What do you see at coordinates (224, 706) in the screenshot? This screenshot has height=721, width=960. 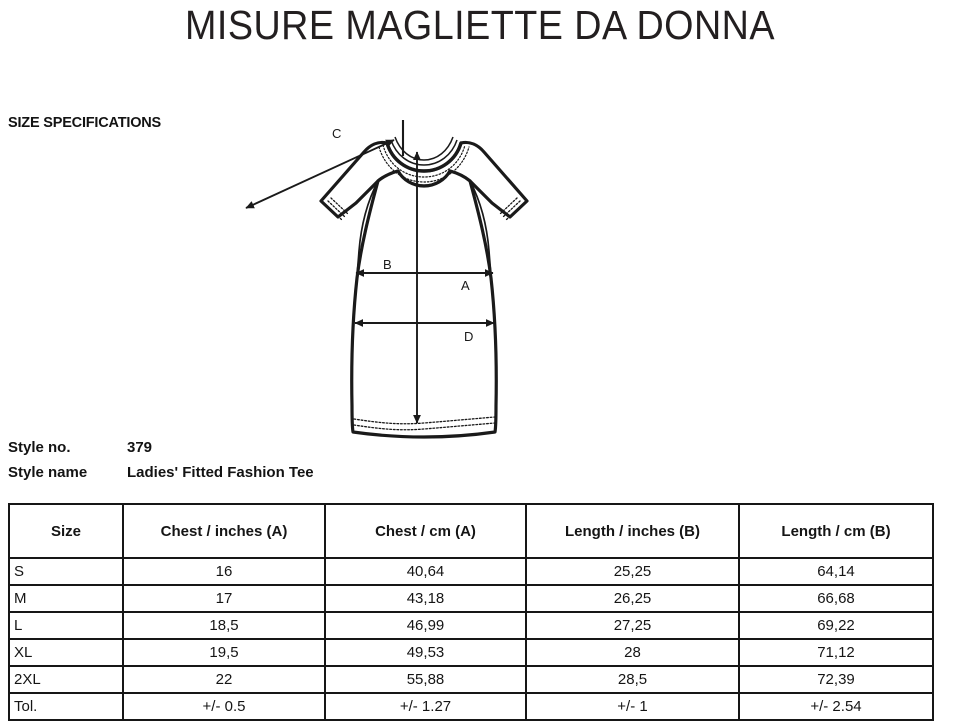 I see `cell-chest-inches: +/- 0.5` at bounding box center [224, 706].